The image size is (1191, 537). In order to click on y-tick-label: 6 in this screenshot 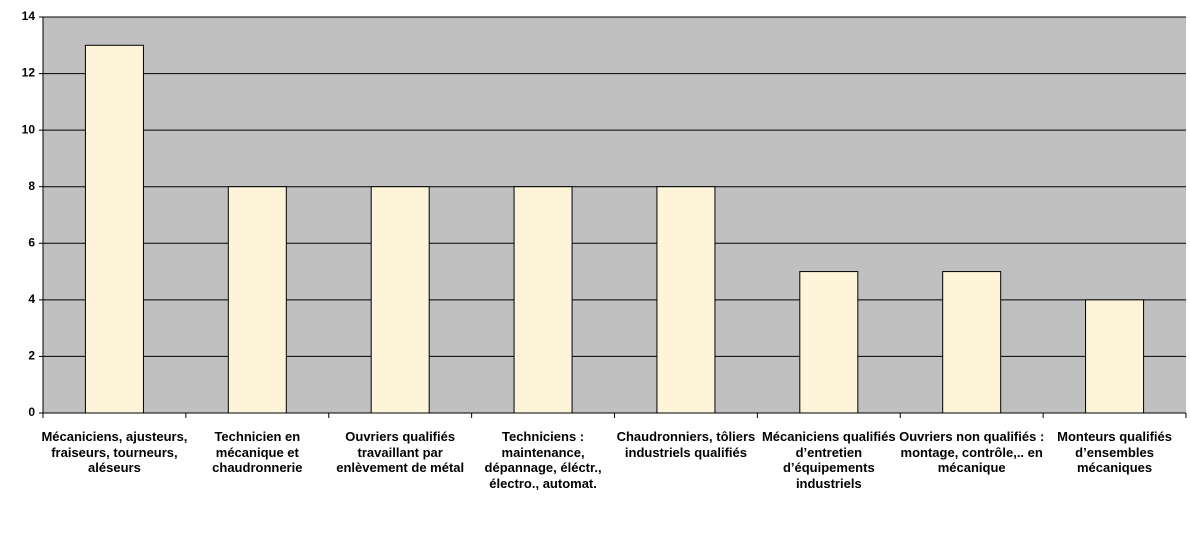, I will do `click(31, 242)`.